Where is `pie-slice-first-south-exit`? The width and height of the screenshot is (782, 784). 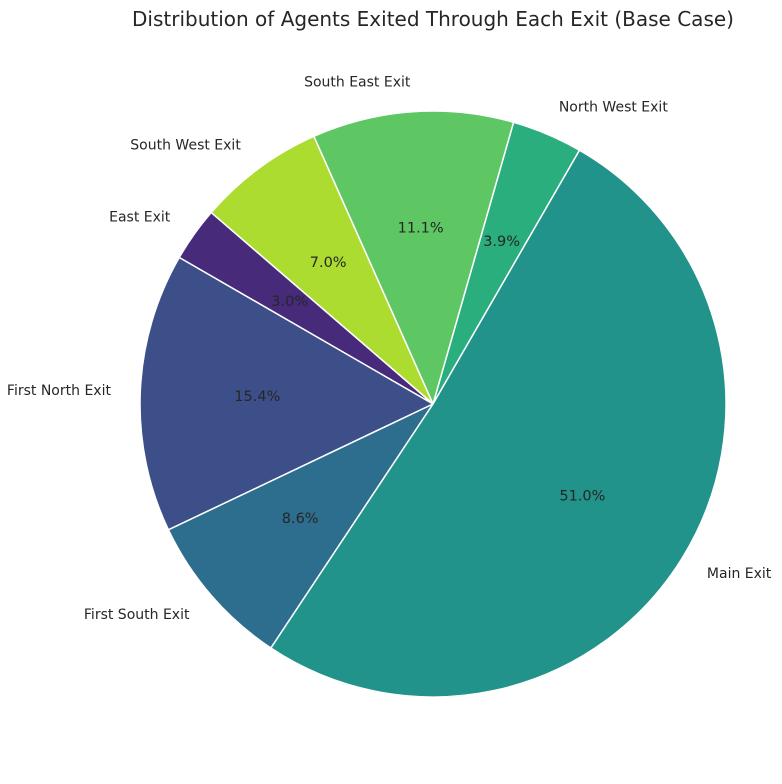 pie-slice-first-south-exit is located at coordinates (301, 526).